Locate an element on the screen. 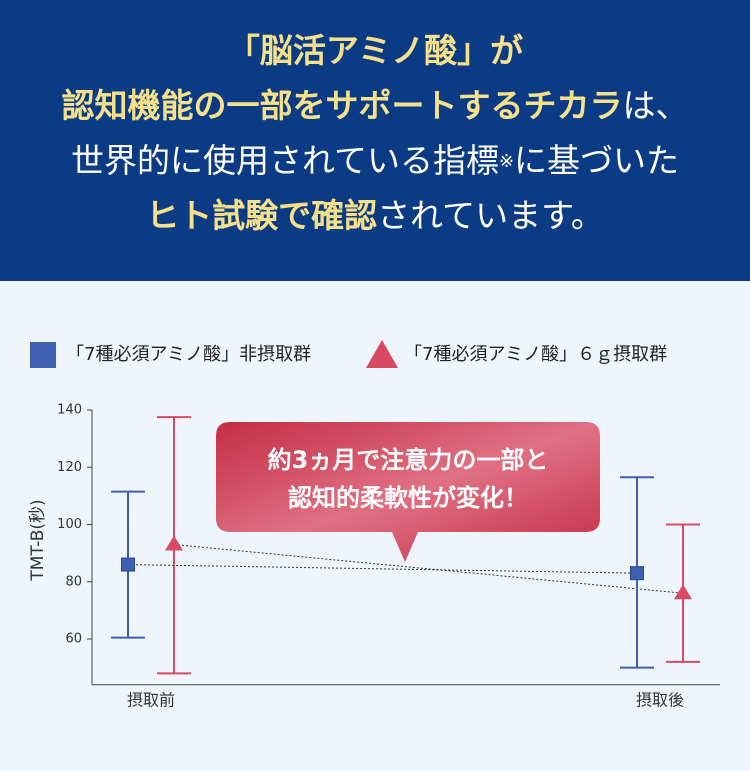  y-tick-label: 140 is located at coordinates (69, 410).